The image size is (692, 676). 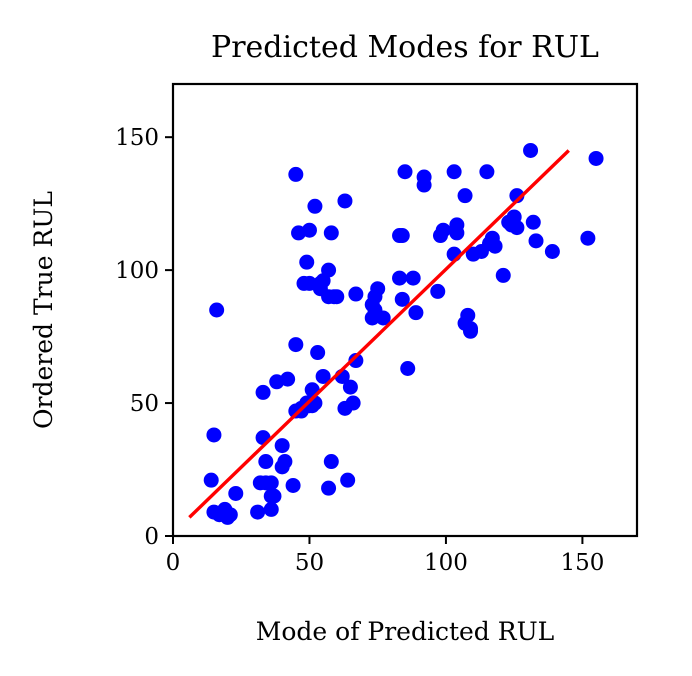 I want to click on chart-title: Predicted Modes for RUL, so click(x=405, y=47).